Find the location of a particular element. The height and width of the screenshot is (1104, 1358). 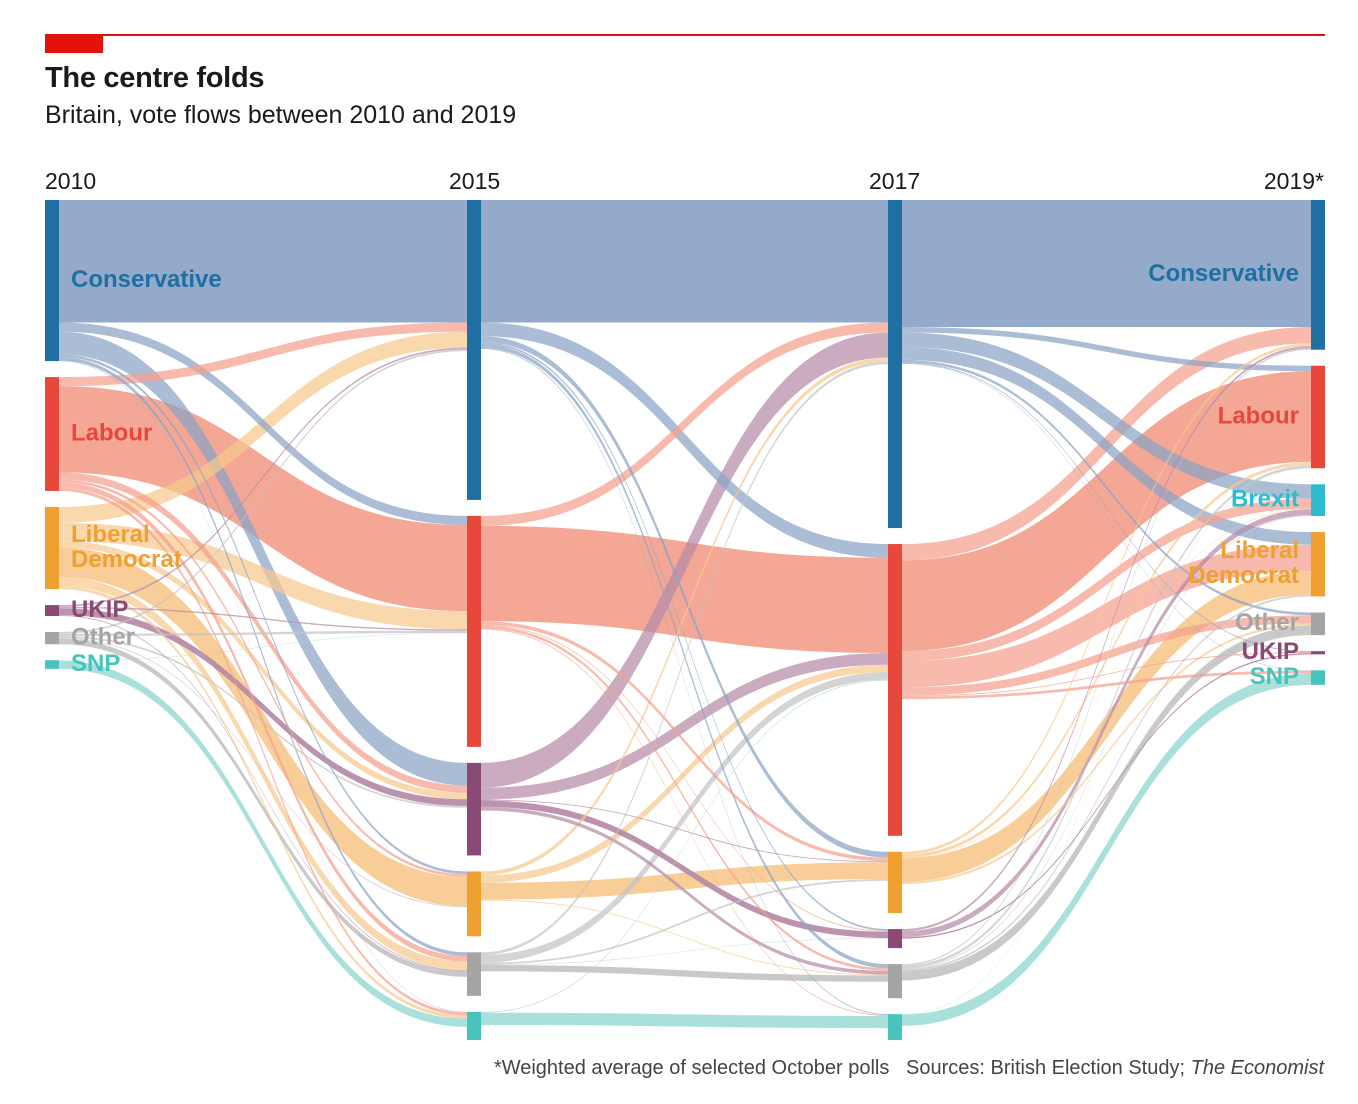

flow-2015-snp-to-snp is located at coordinates (684, 1020).